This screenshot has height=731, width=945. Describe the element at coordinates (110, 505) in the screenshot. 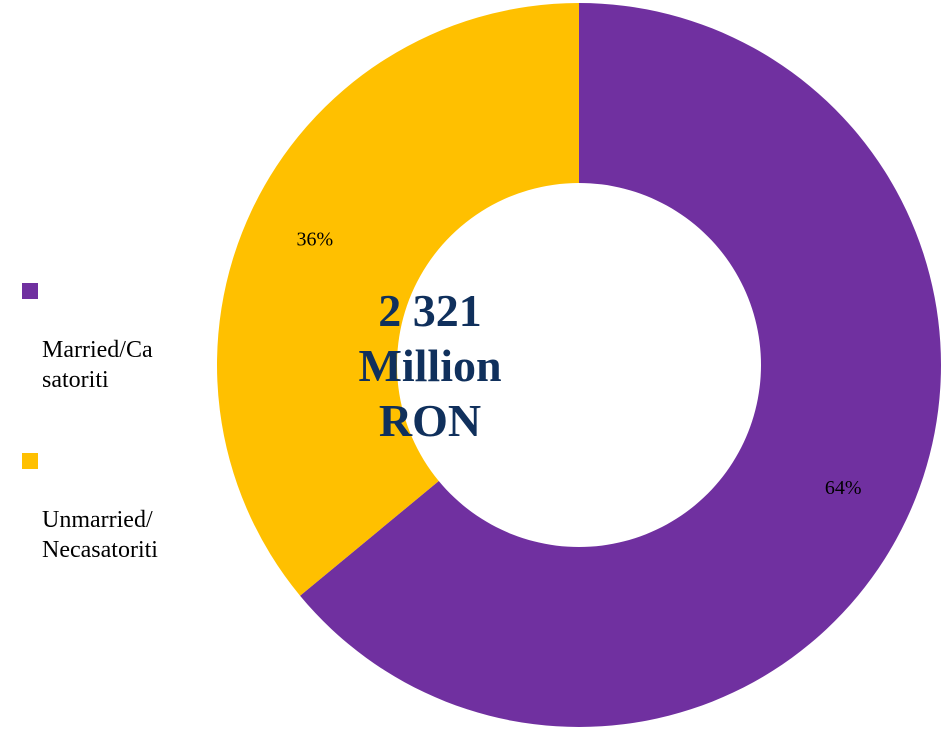

I see `legend-item-unmarried: Unmarried/ Necasatoriti` at that location.